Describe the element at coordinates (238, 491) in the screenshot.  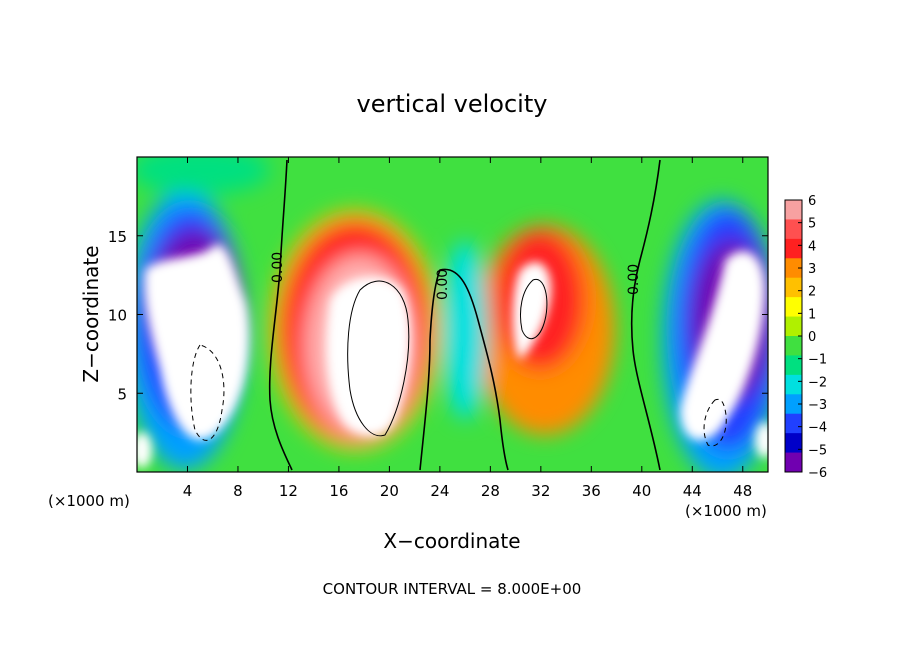
I see `x-tick-label: 8` at that location.